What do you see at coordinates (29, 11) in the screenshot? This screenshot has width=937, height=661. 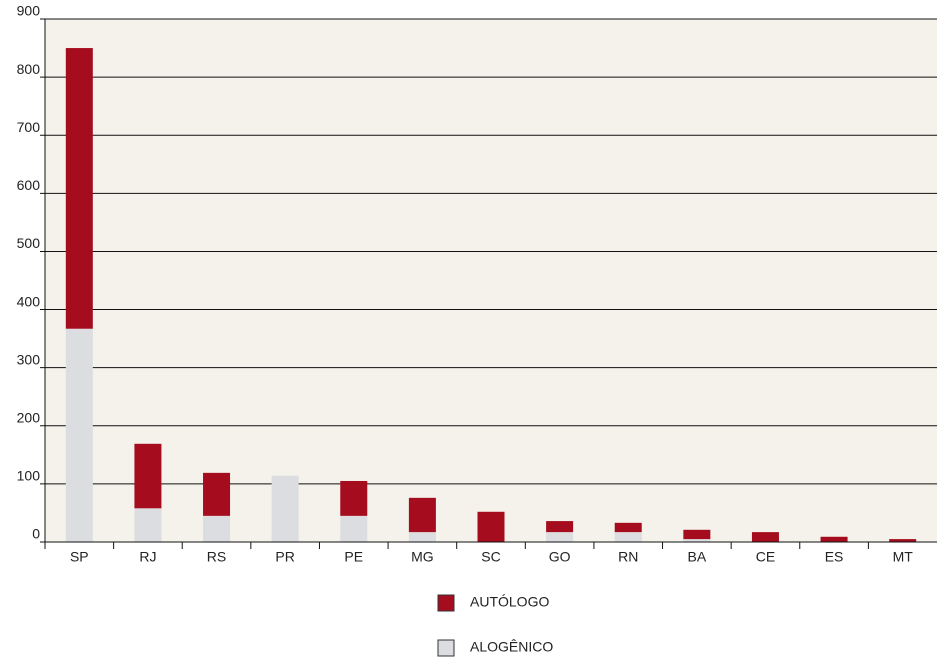 I see `y-tick-label: 900` at bounding box center [29, 11].